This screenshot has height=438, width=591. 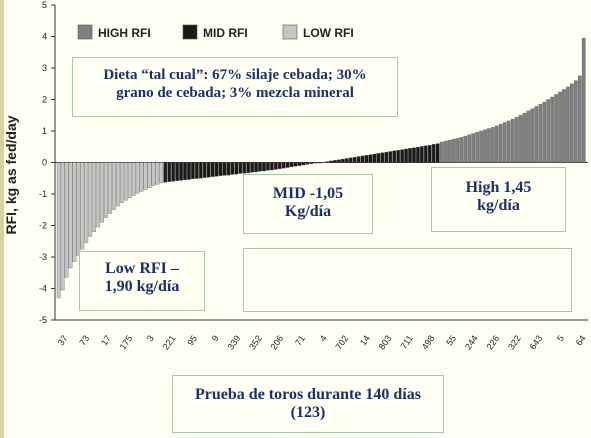 I want to click on x-tick-label: 17, so click(x=106, y=340).